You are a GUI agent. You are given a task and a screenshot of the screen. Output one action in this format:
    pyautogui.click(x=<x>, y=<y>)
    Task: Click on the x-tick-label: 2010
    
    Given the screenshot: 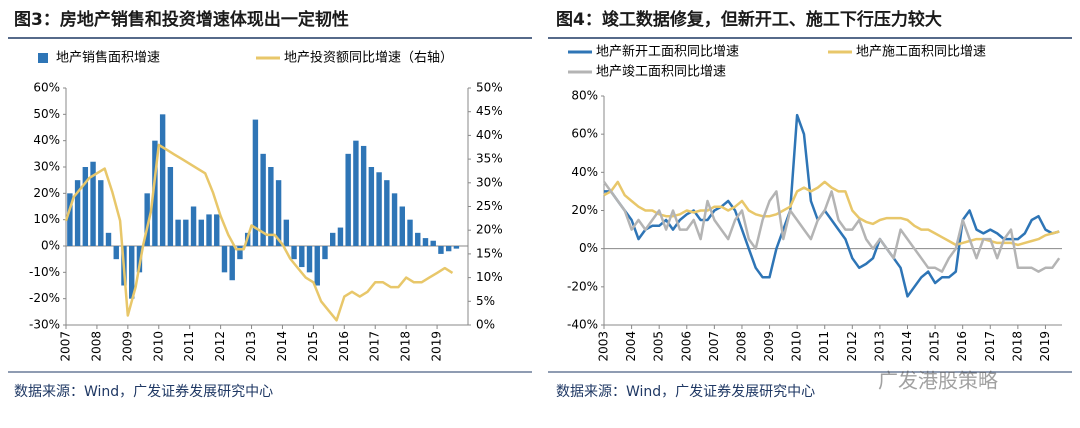 What is the action you would take?
    pyautogui.click(x=158, y=346)
    